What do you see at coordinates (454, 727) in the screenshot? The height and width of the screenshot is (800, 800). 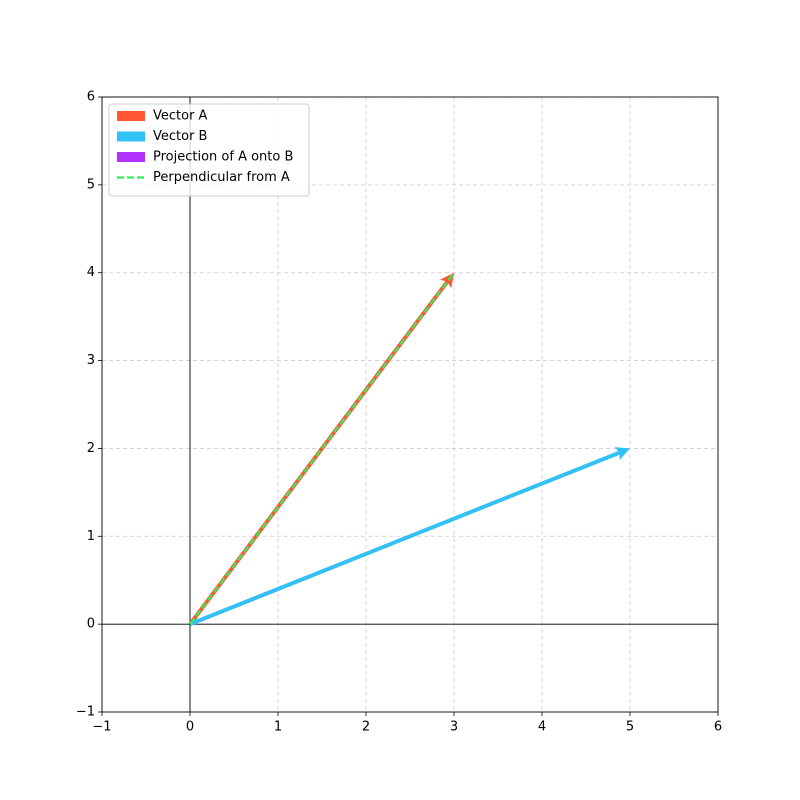 I see `x-tick-label: 3` at bounding box center [454, 727].